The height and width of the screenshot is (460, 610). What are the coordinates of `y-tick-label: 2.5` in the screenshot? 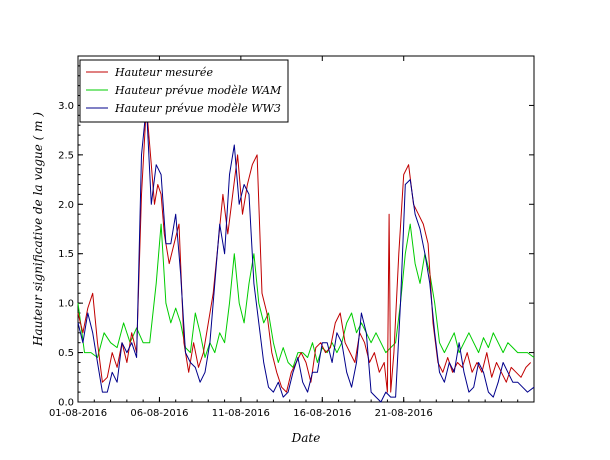 It's located at (66, 155).